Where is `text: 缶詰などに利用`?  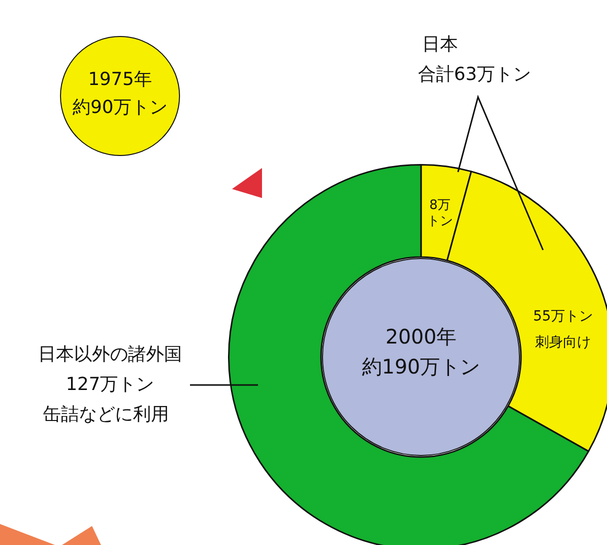 text: 缶詰などに利用 is located at coordinates (106, 415).